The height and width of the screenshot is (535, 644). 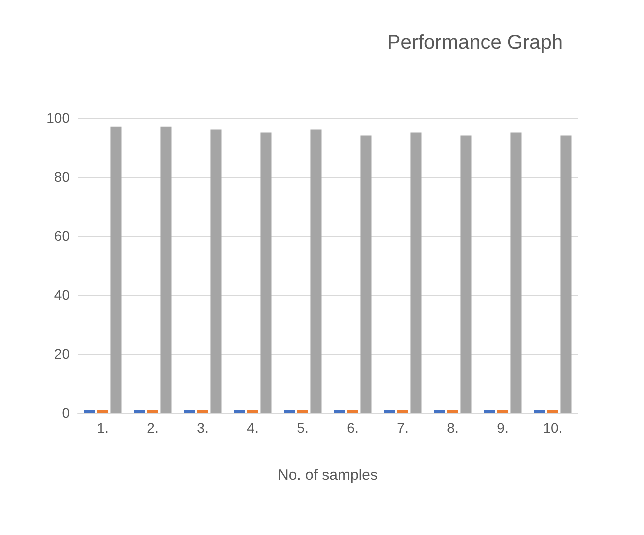 What do you see at coordinates (103, 428) in the screenshot?
I see `x-tick-label: 1.` at bounding box center [103, 428].